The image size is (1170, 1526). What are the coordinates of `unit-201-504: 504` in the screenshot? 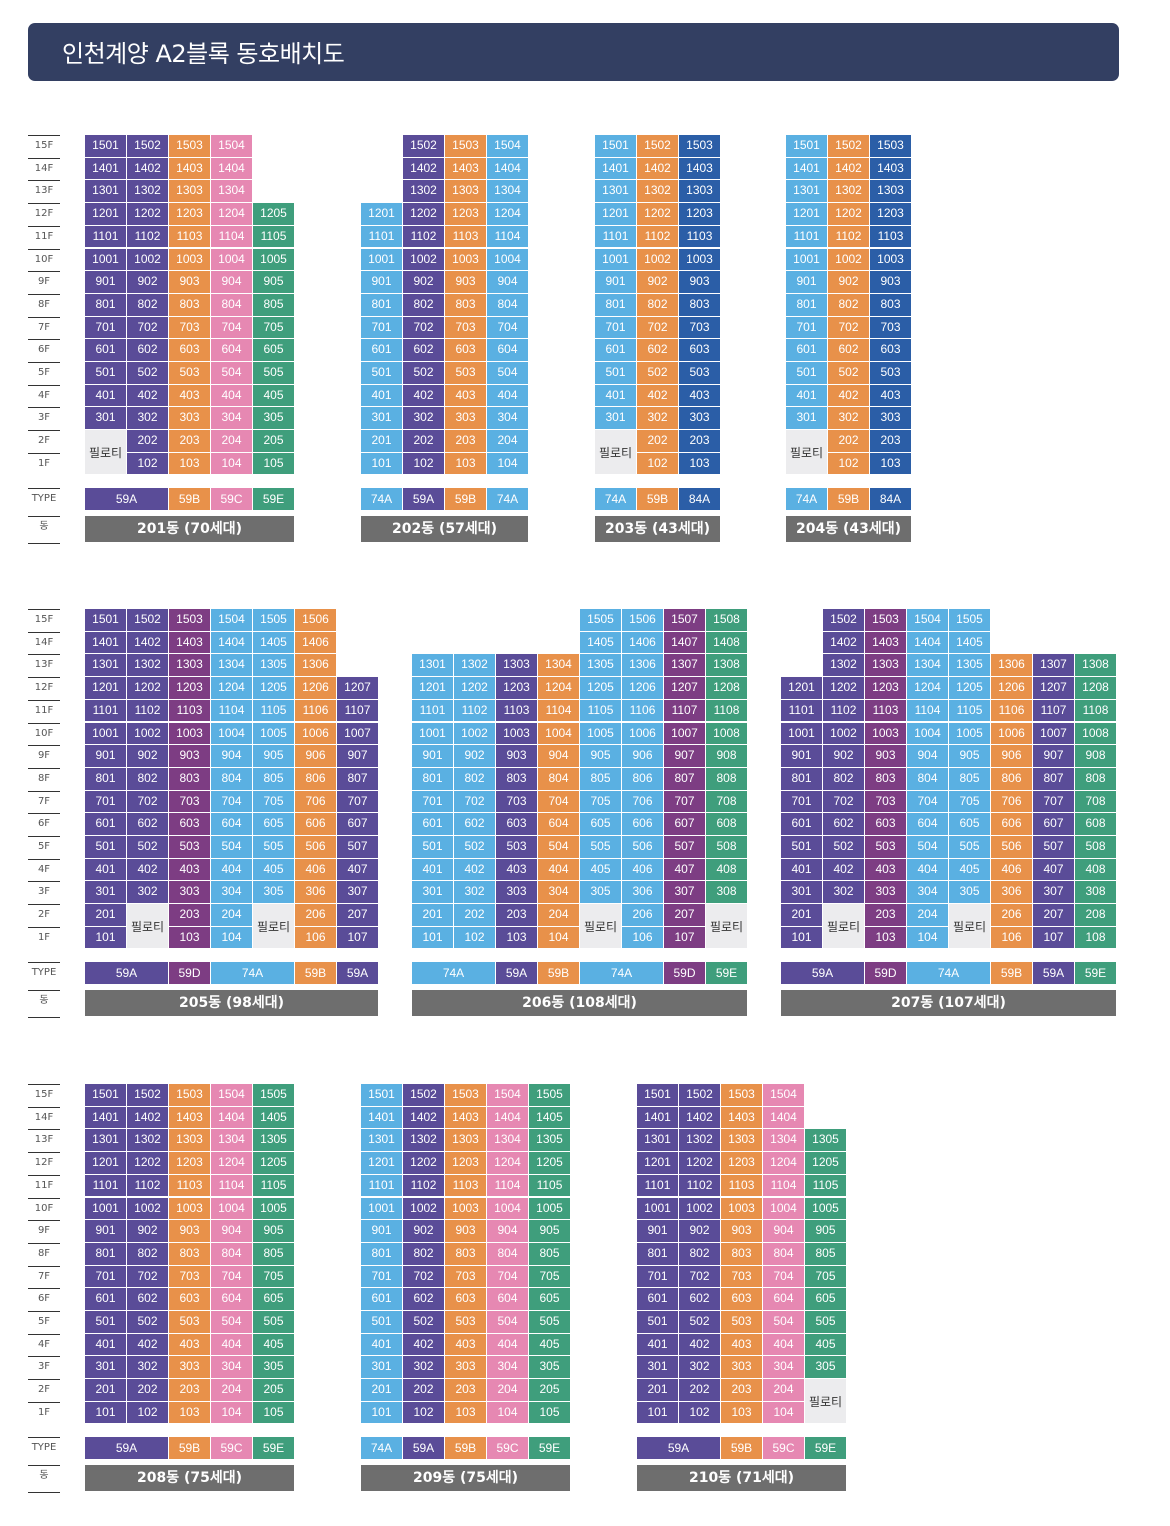 It's located at (231, 373).